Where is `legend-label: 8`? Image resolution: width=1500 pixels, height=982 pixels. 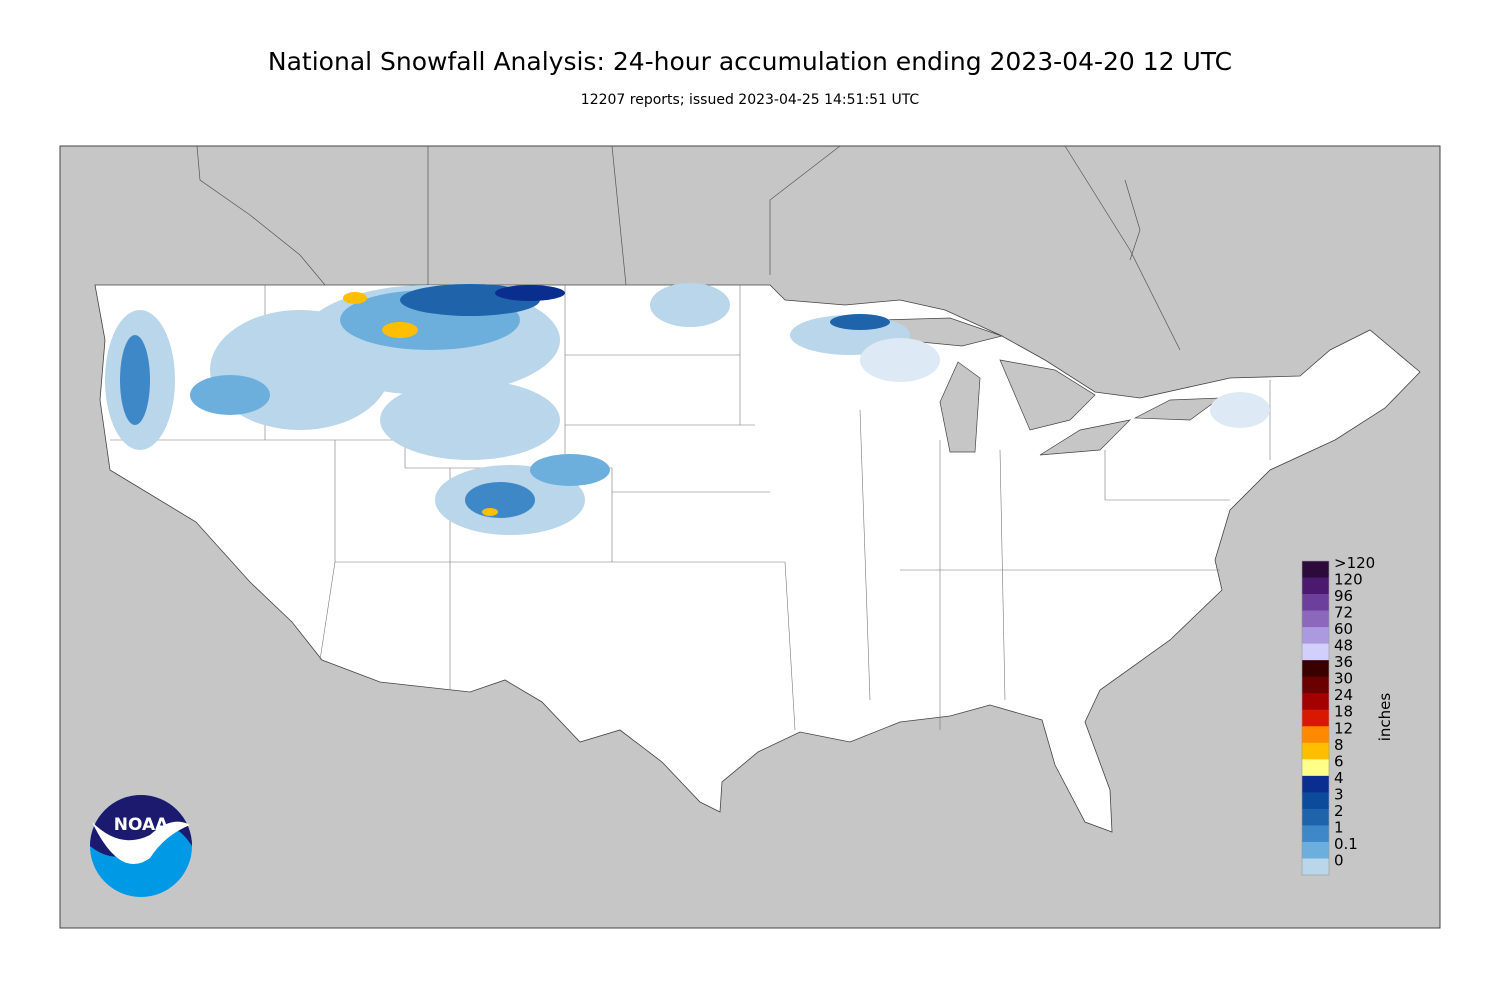
legend-label: 8 is located at coordinates (1339, 745).